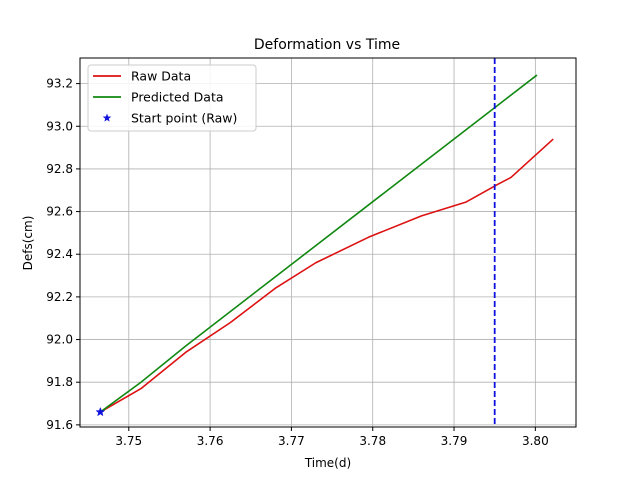 The height and width of the screenshot is (480, 640). What do you see at coordinates (372, 441) in the screenshot?
I see `x-tick-label: 3.78` at bounding box center [372, 441].